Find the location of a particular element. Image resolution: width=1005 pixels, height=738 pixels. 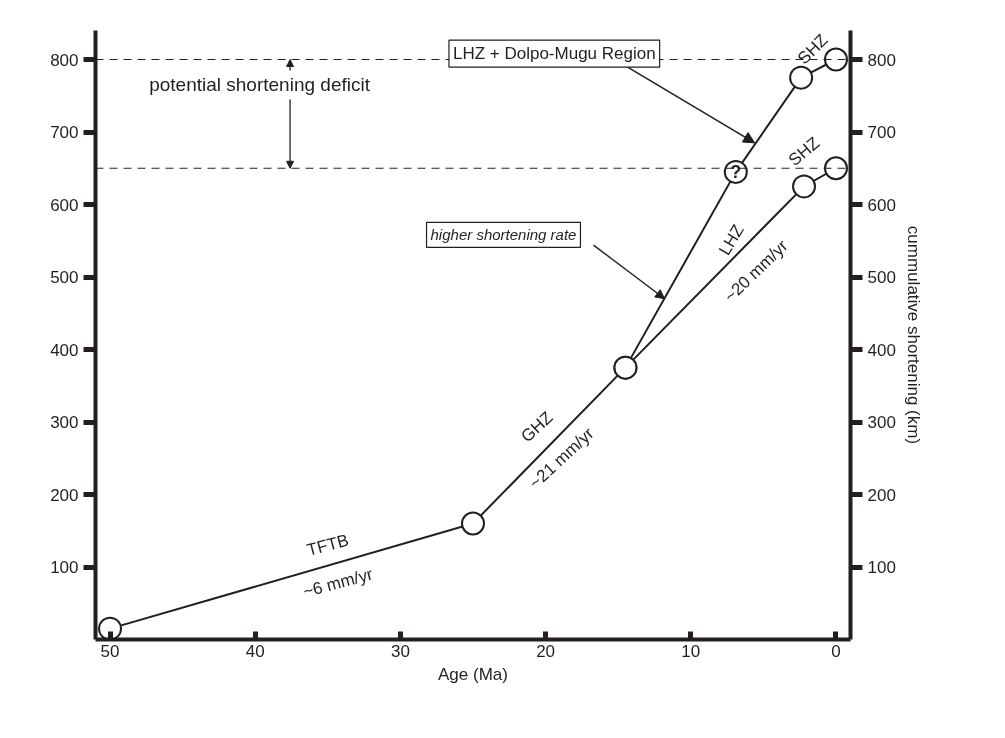

annotation: LHZ + Dolpo-Mugu Region is located at coordinates (554, 54).